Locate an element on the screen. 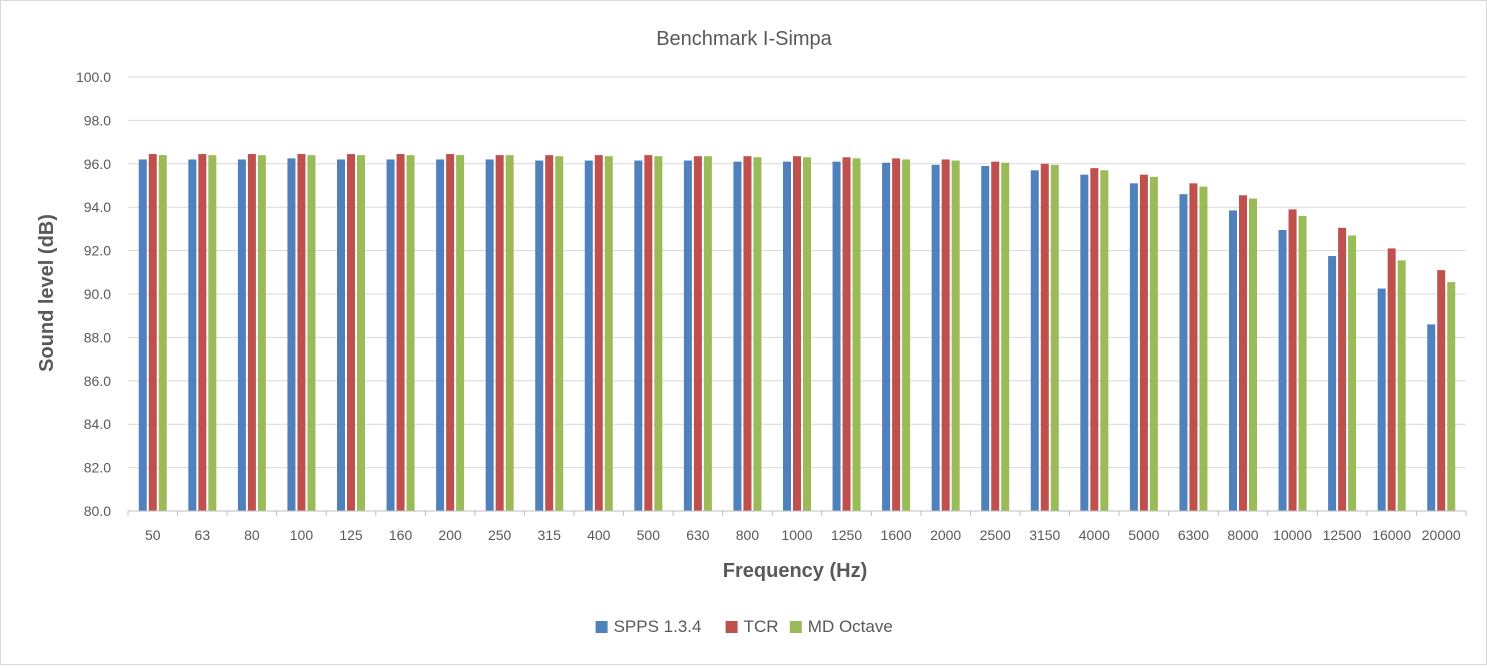  y-tick-label: 82.0 is located at coordinates (97, 468).